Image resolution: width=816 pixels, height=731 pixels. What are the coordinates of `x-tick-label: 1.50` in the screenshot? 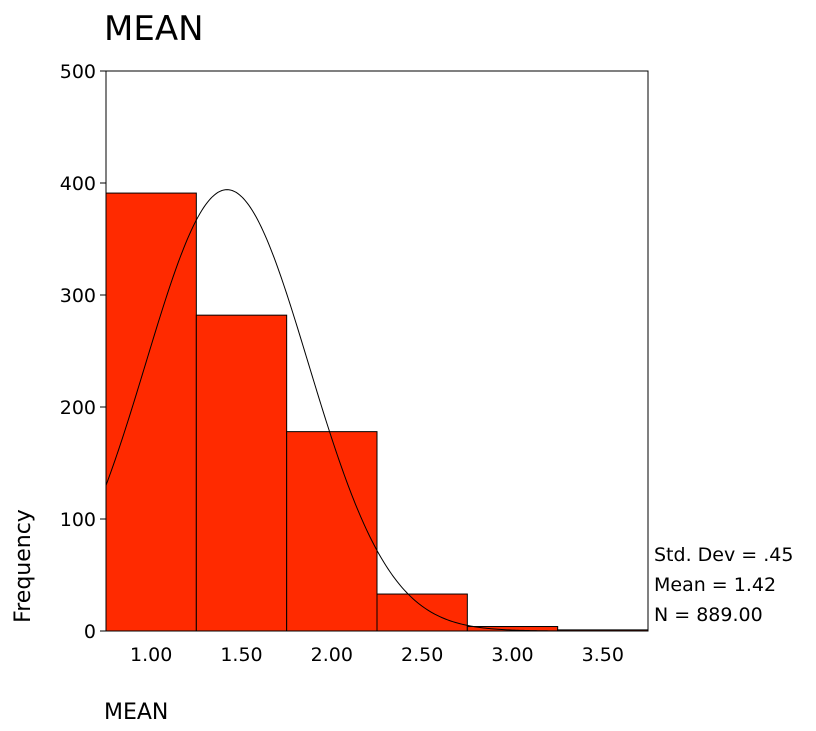 It's located at (241, 655).